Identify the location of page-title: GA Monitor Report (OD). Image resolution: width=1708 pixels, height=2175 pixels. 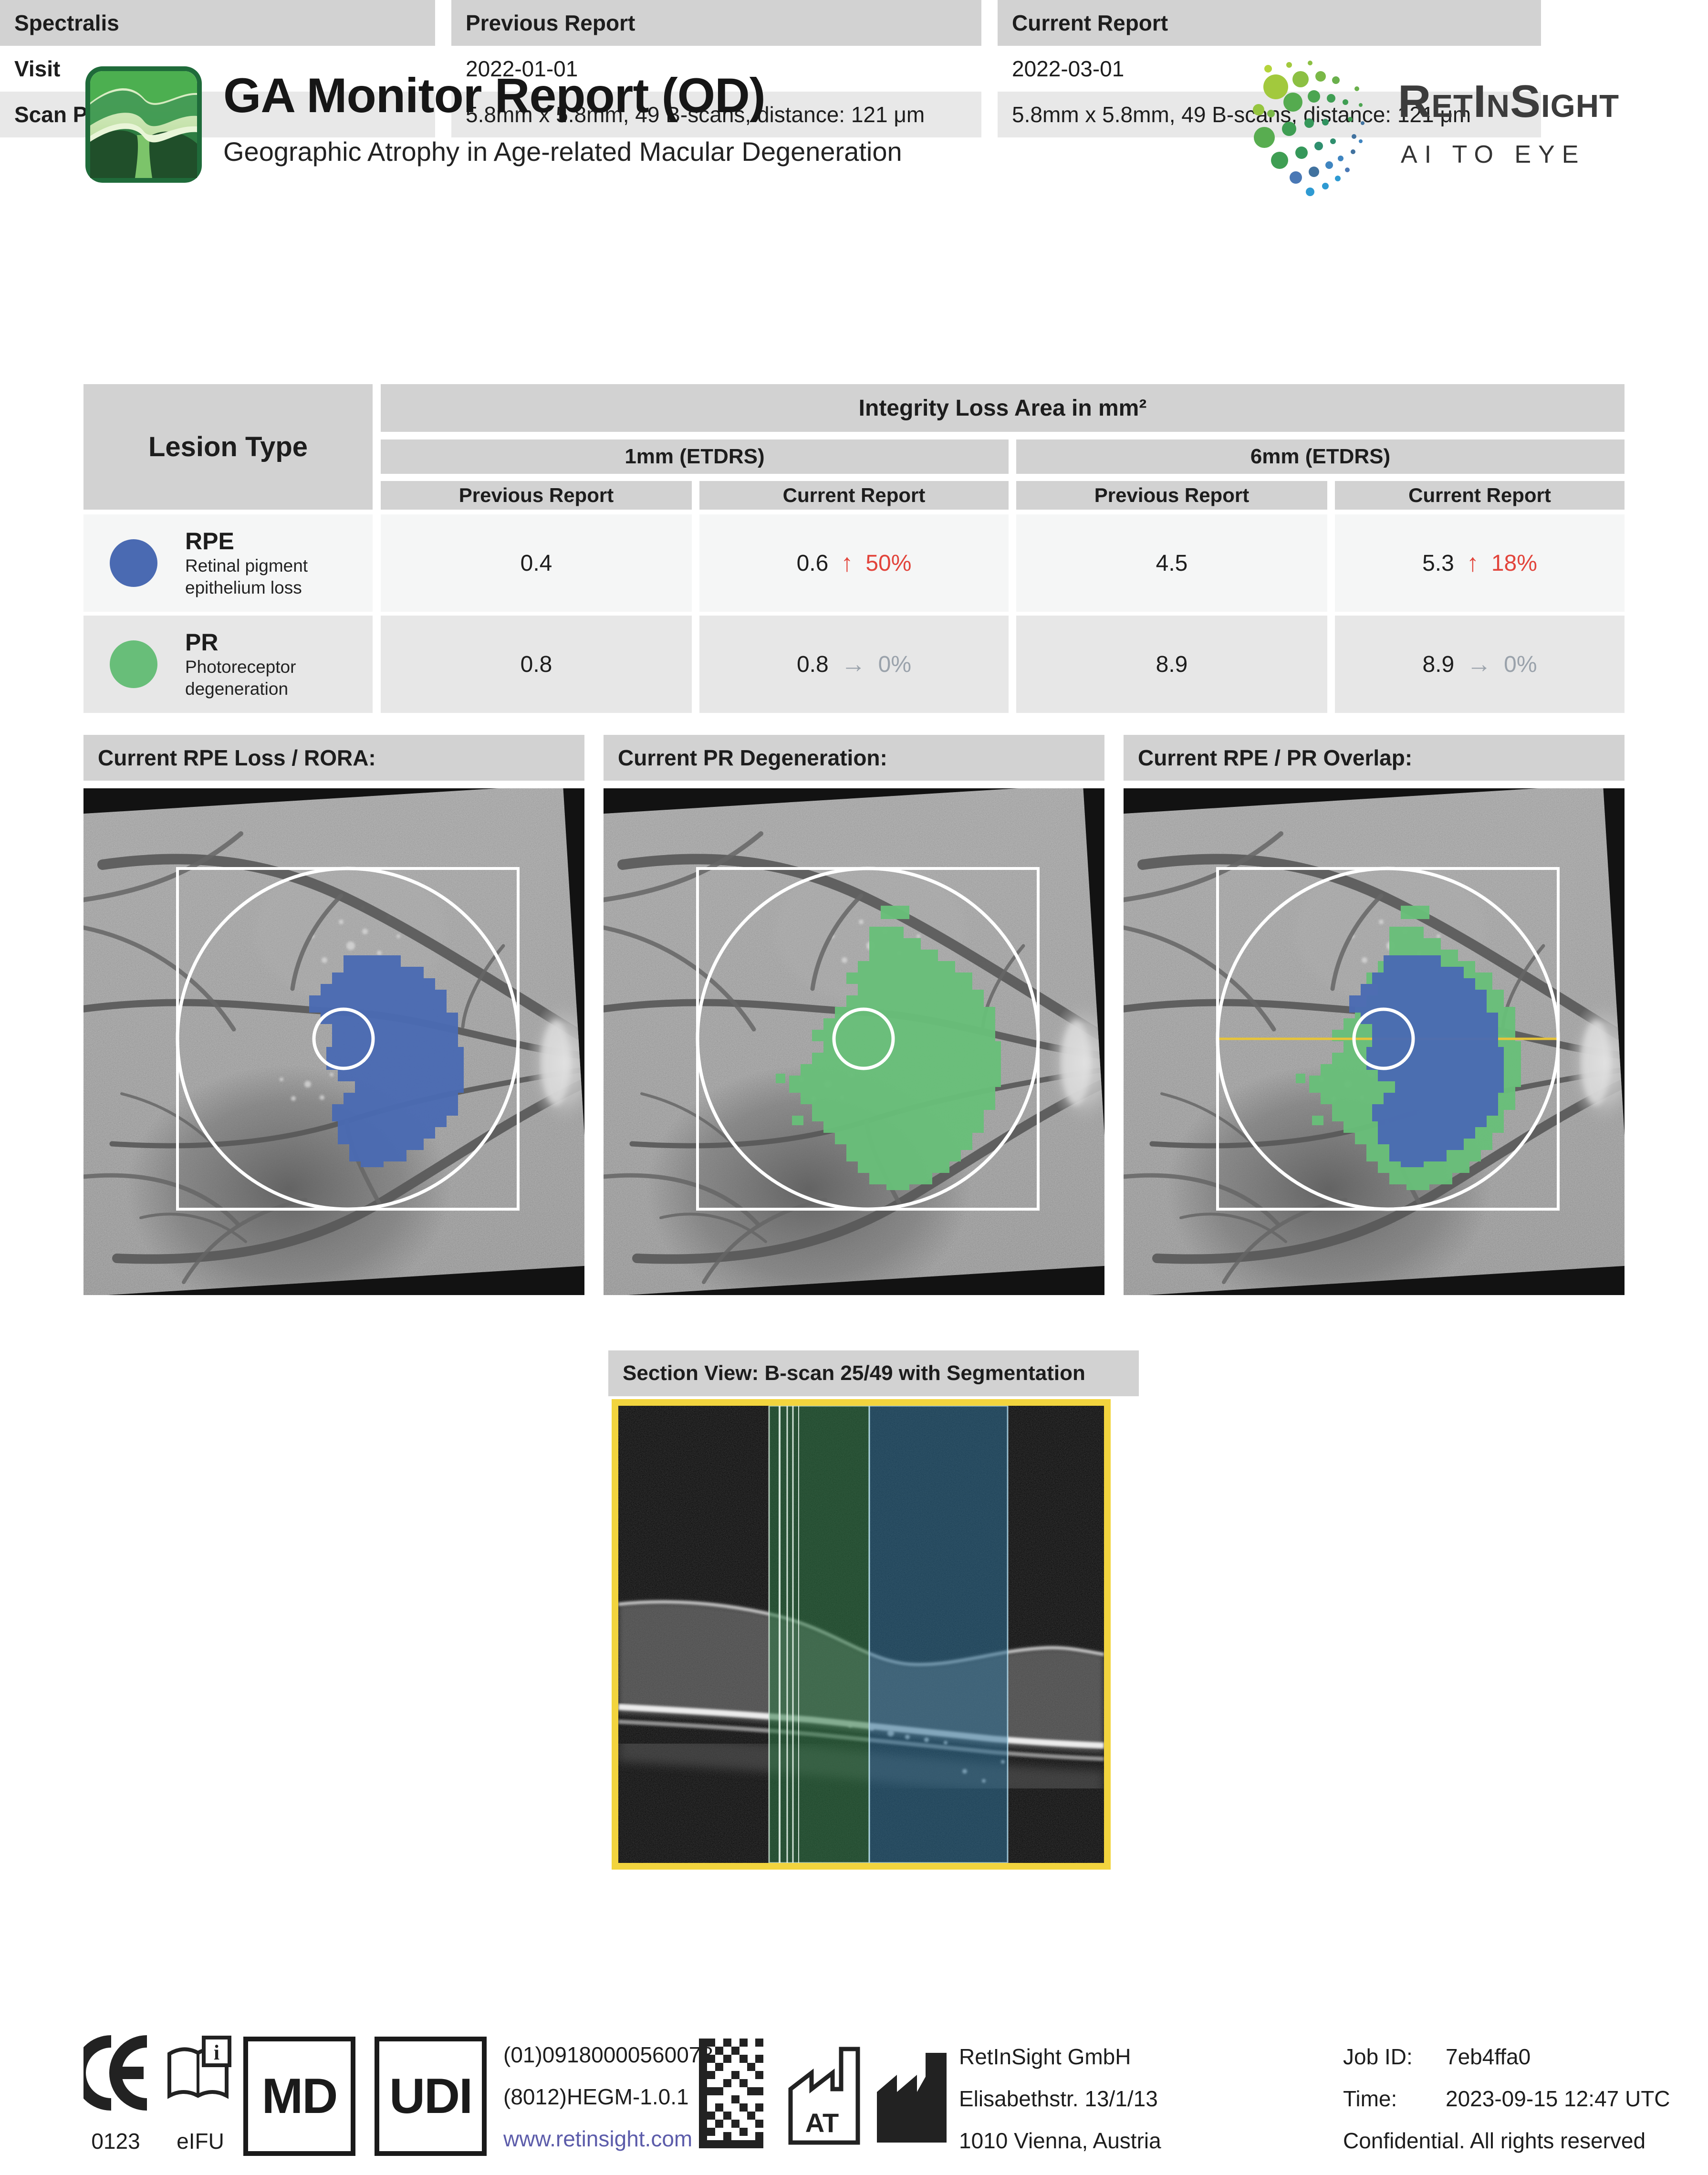
(494, 95).